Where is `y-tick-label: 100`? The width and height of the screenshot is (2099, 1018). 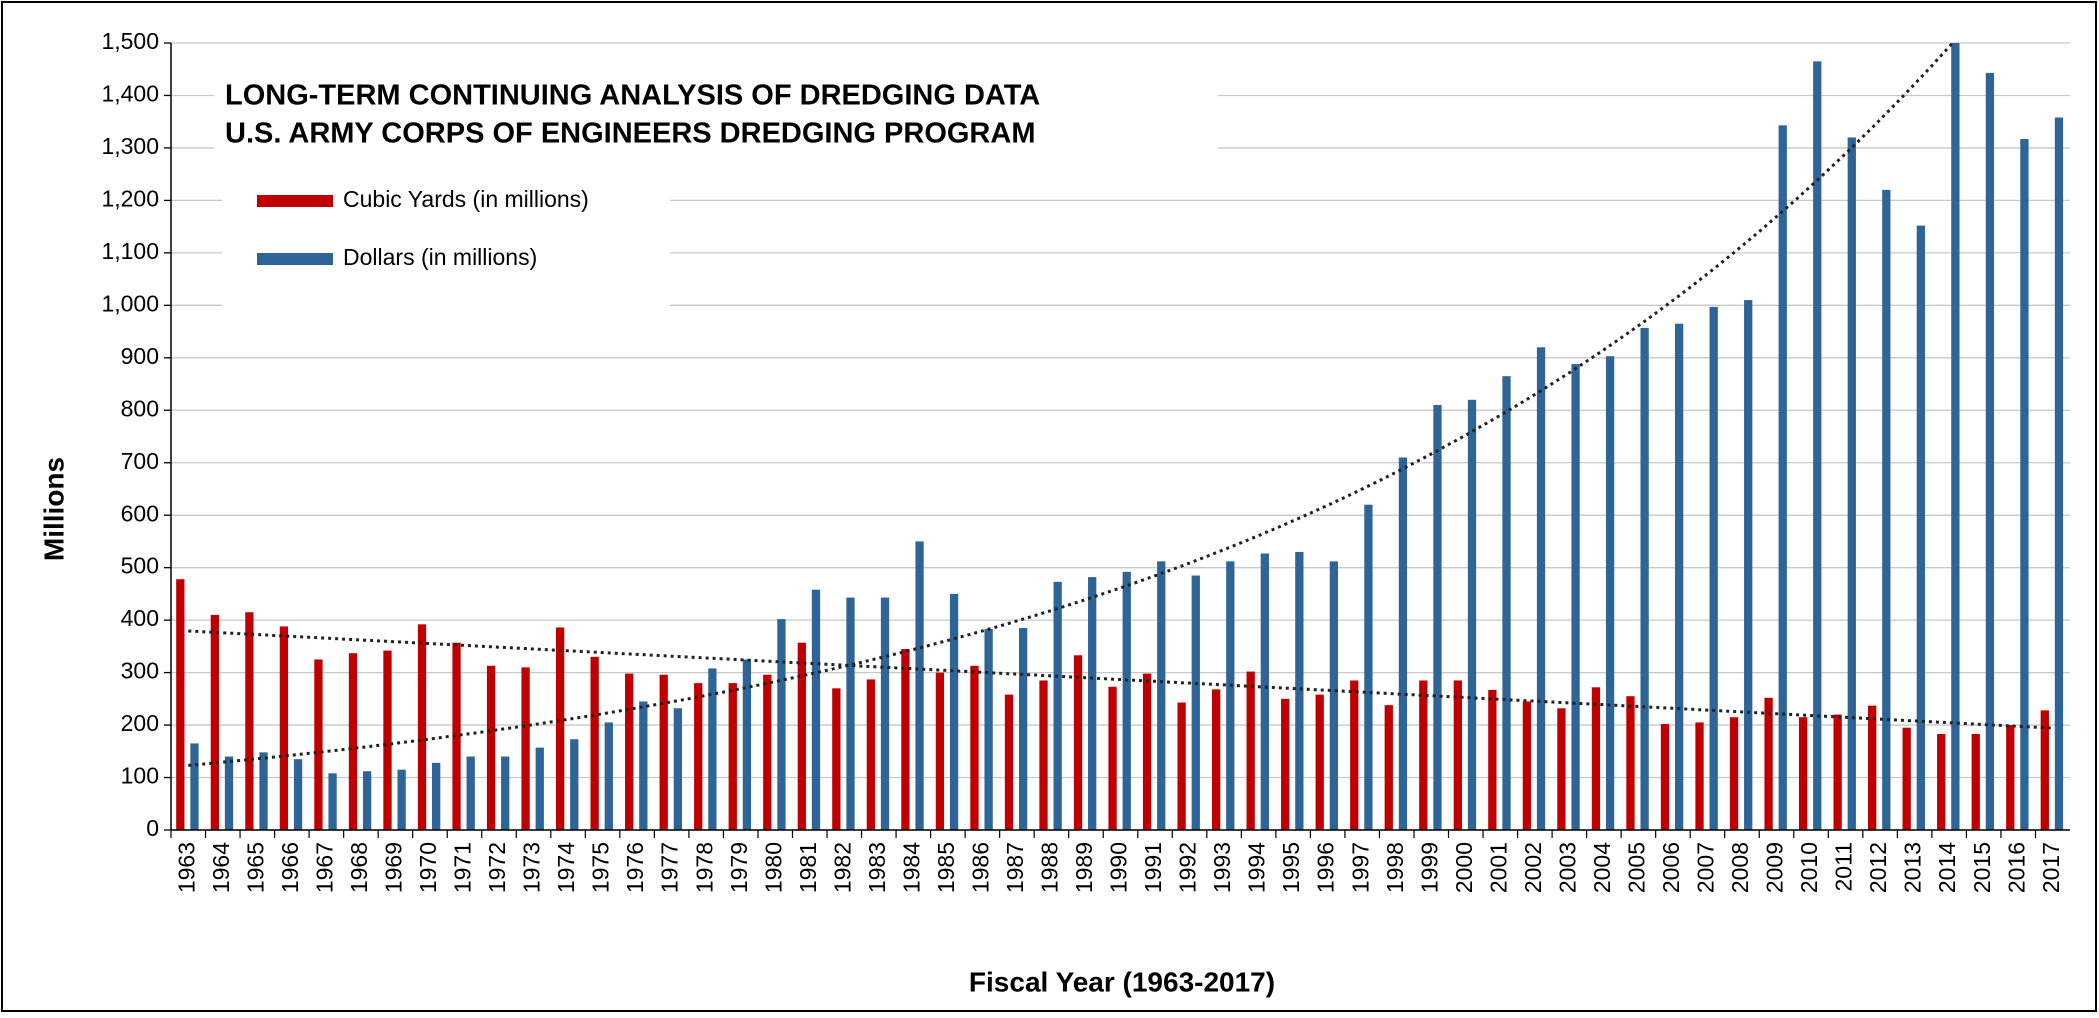
y-tick-label: 100 is located at coordinates (140, 776).